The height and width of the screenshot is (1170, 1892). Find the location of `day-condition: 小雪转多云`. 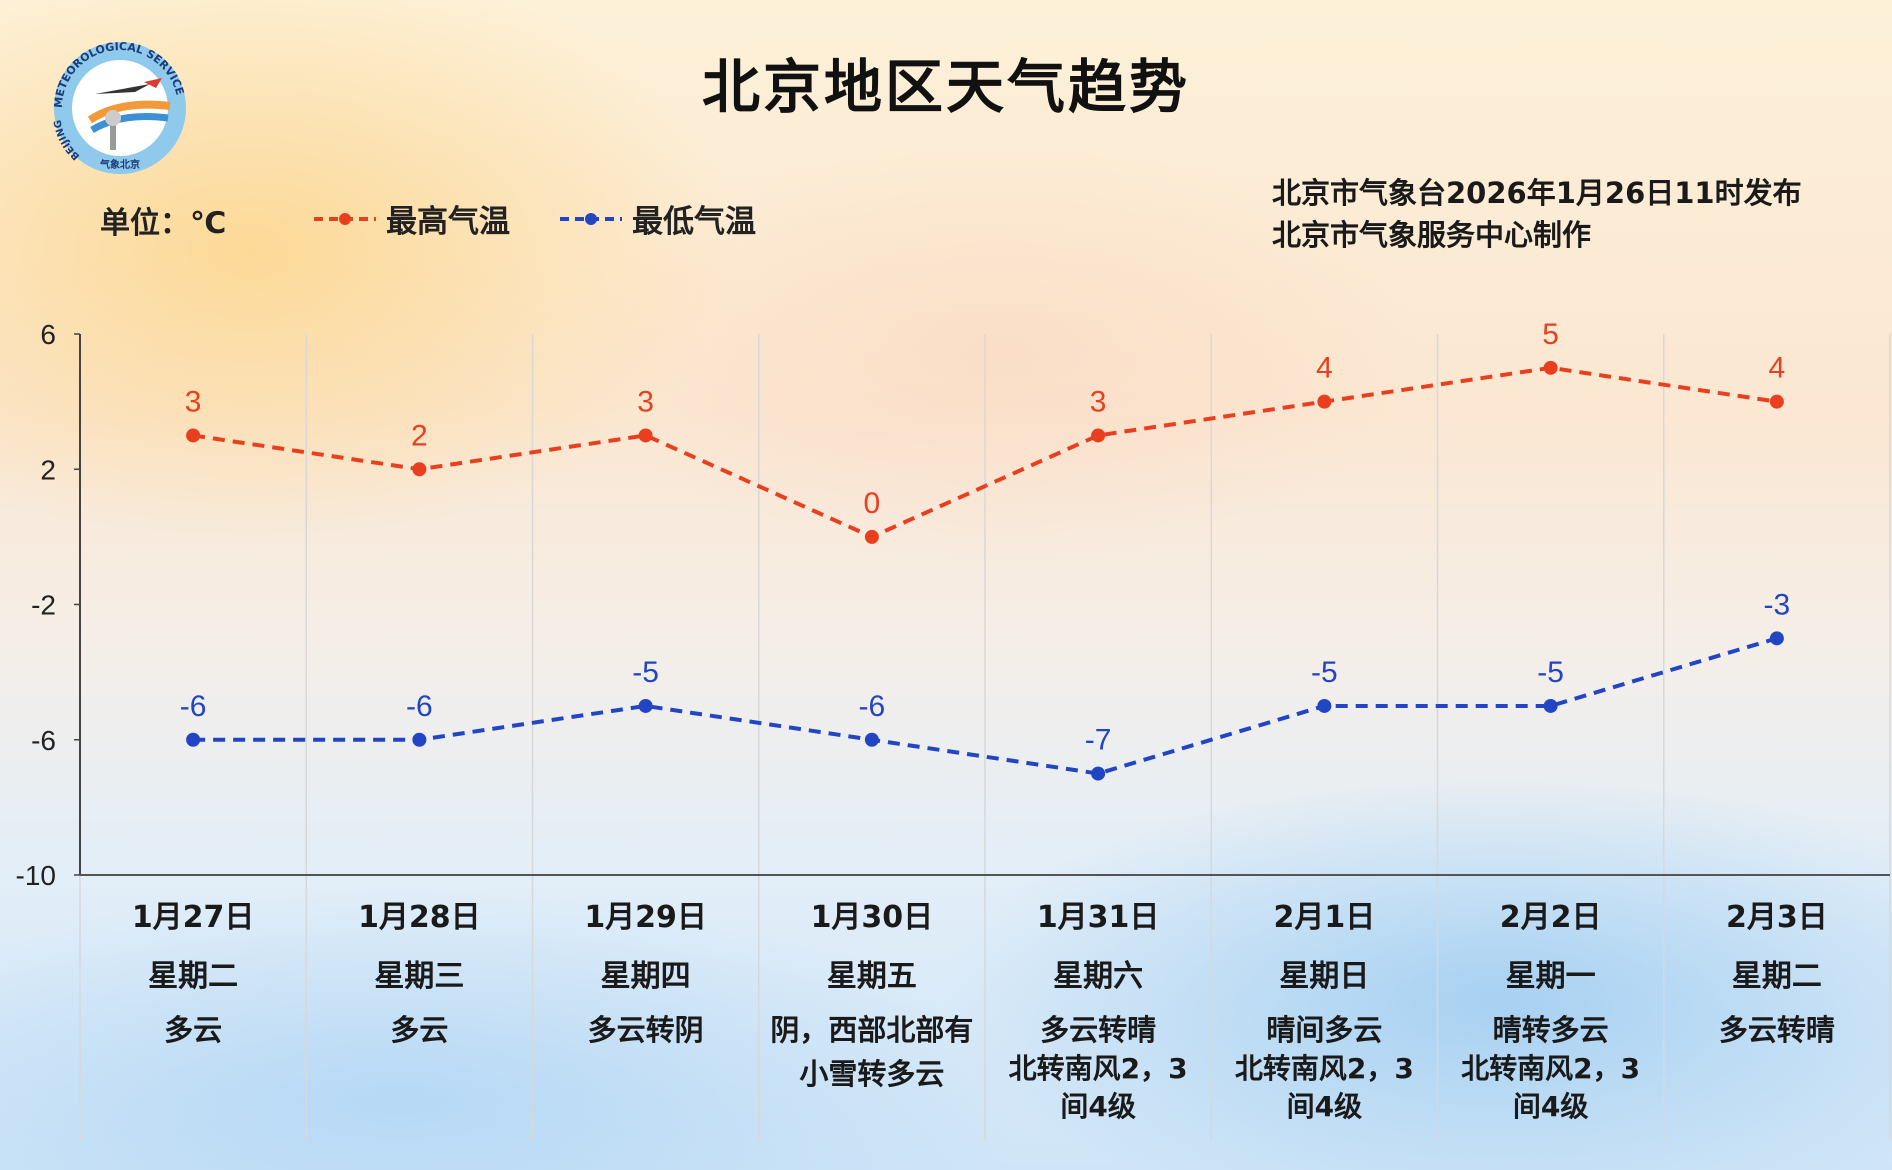

day-condition: 小雪转多云 is located at coordinates (872, 1074).